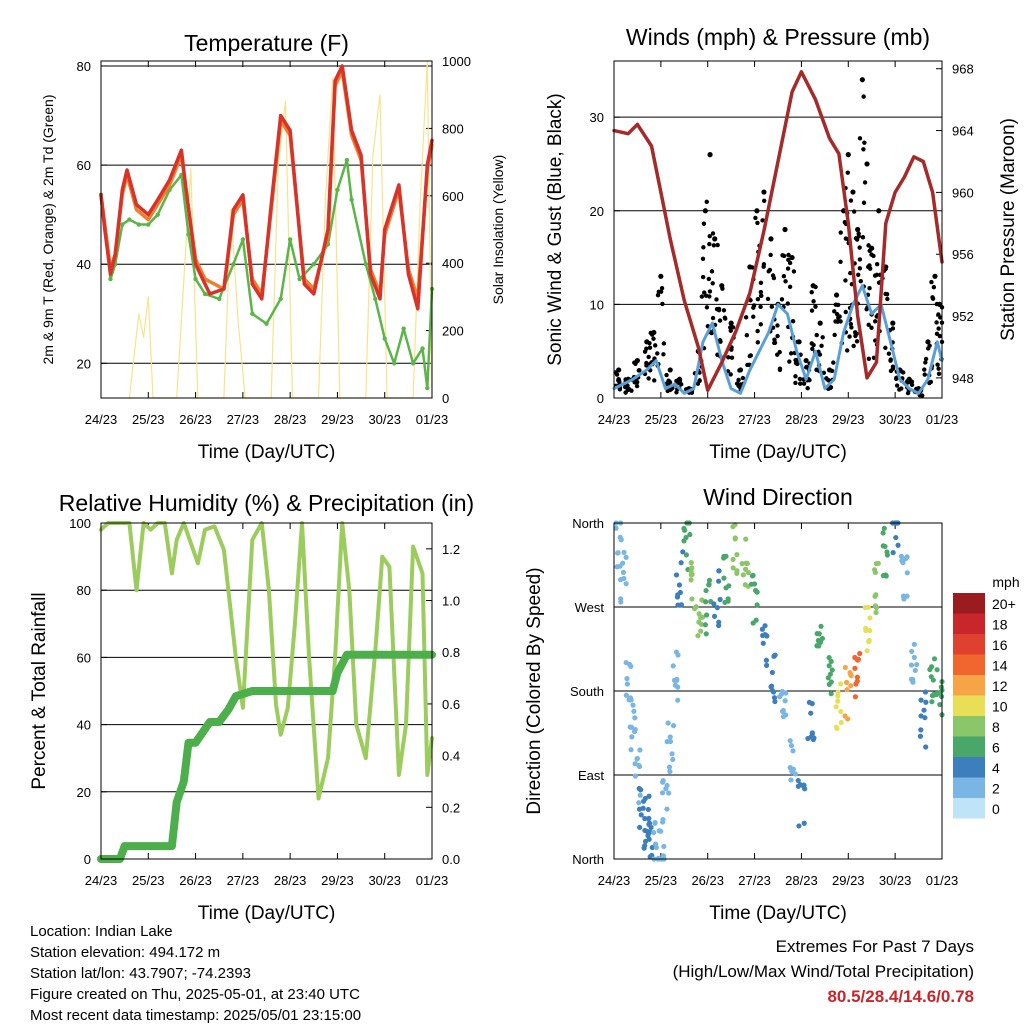 This screenshot has height=1026, width=1024. Describe the element at coordinates (80, 523) in the screenshot. I see `y-tick-label: 100` at that location.